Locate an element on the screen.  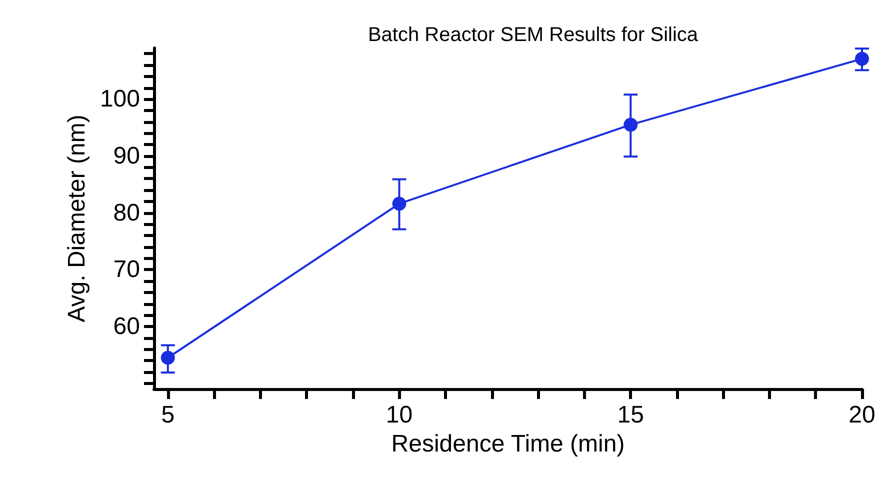
y-tick-label: 90 is located at coordinates (126, 156).